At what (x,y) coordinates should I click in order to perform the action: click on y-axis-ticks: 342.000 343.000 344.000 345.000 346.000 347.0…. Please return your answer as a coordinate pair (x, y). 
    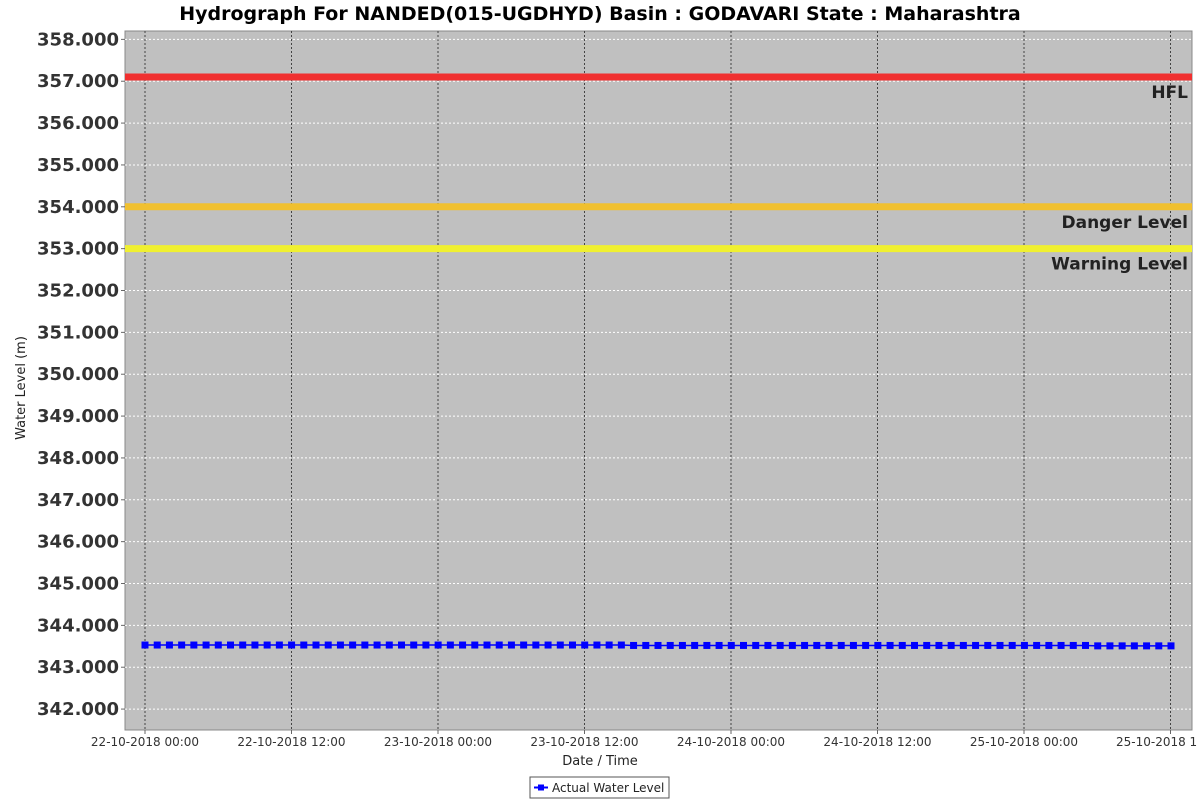
    Looking at the image, I should click on (81, 374).